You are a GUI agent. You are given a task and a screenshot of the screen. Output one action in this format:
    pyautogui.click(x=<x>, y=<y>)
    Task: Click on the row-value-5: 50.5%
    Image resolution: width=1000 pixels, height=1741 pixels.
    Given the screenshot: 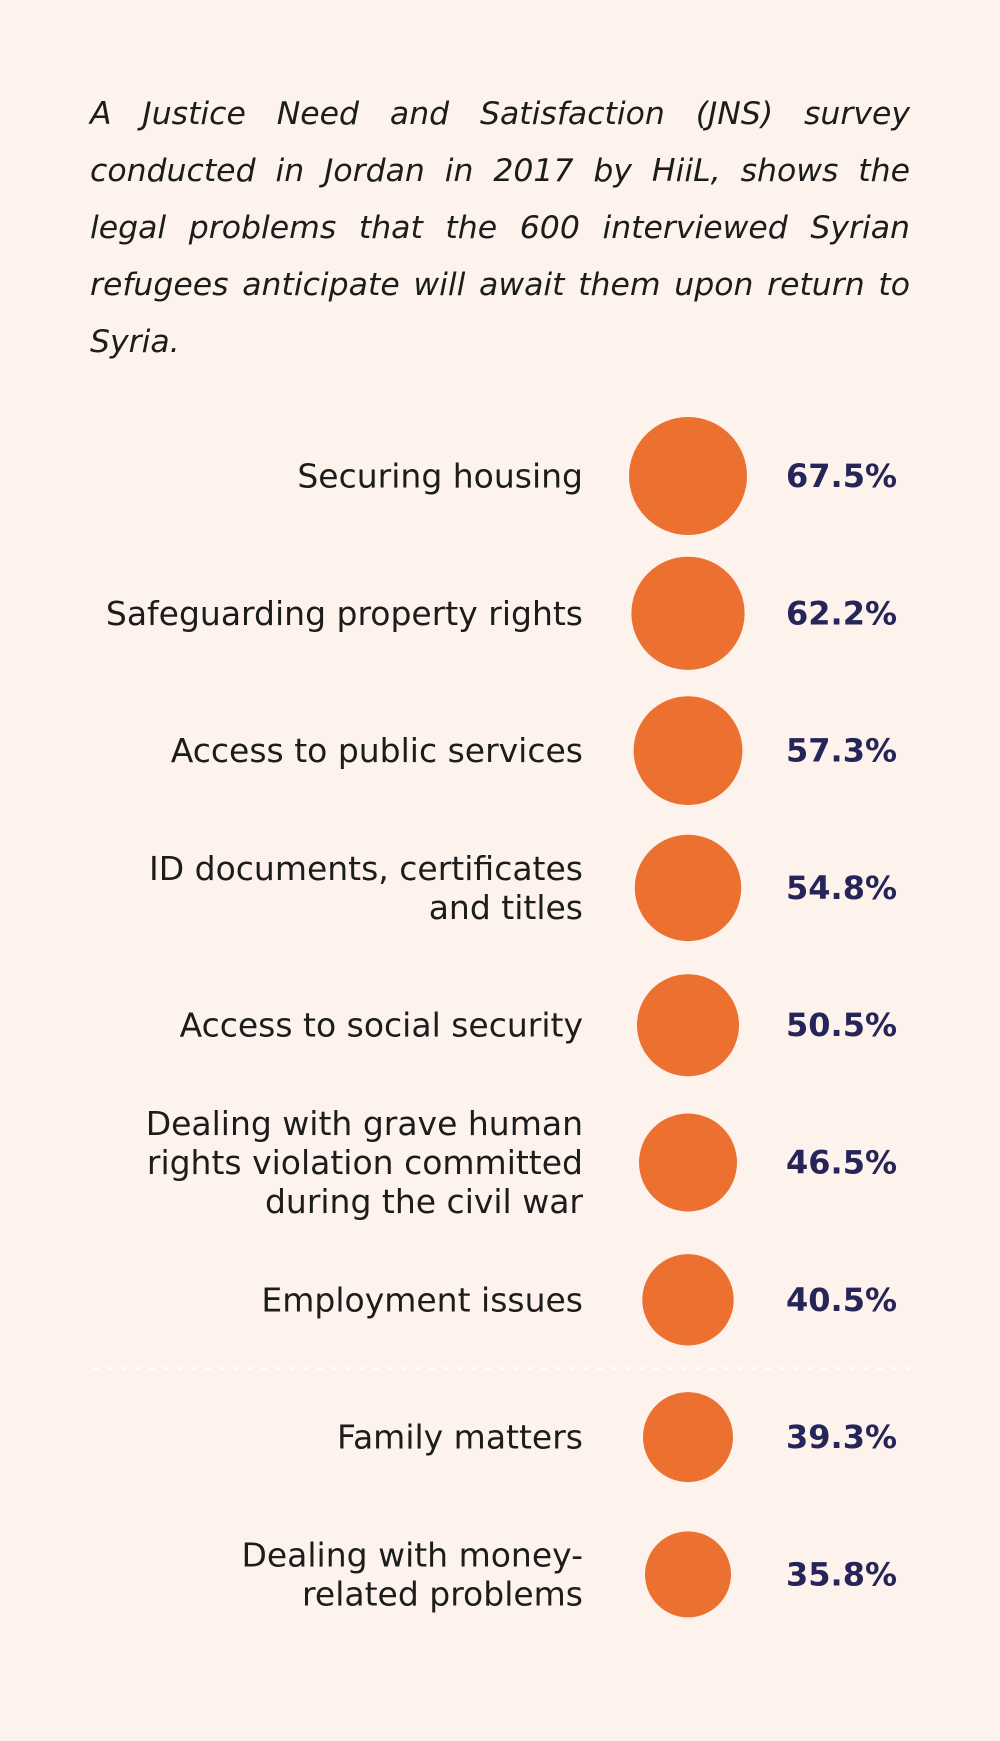 What is the action you would take?
    pyautogui.click(x=841, y=1025)
    